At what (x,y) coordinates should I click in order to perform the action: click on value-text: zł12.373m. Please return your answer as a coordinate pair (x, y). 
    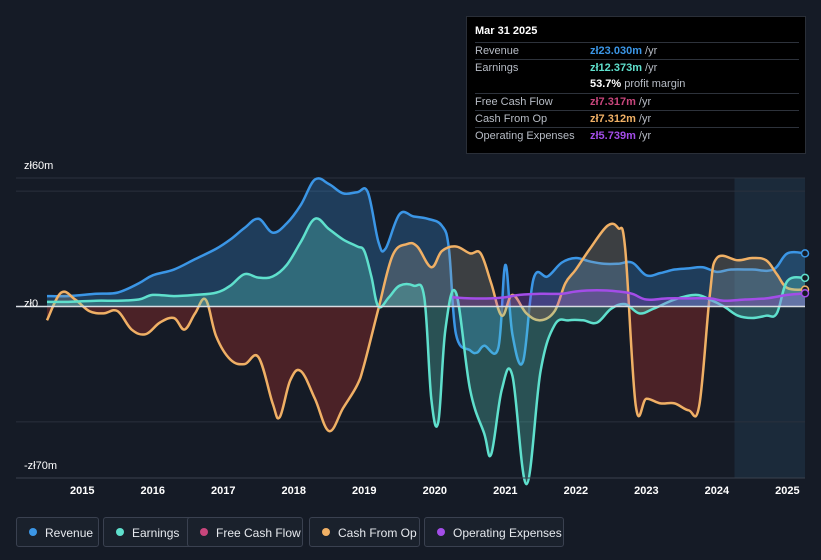
    Looking at the image, I should click on (616, 68).